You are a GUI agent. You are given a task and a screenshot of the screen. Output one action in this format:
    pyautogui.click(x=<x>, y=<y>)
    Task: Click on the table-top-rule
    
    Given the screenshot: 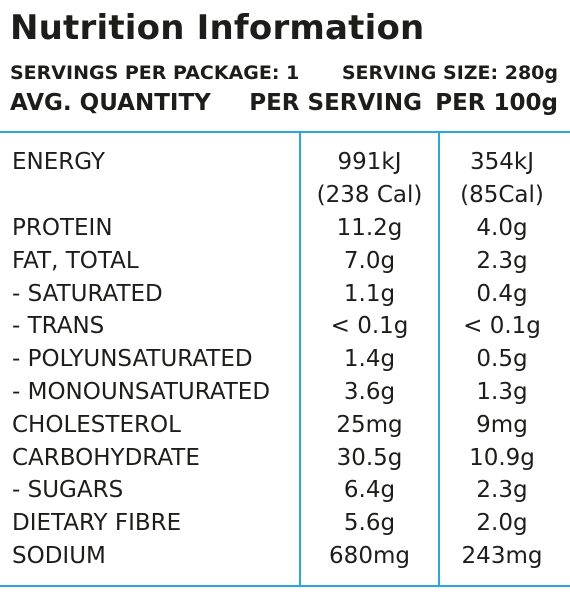 What is the action you would take?
    pyautogui.click(x=285, y=132)
    